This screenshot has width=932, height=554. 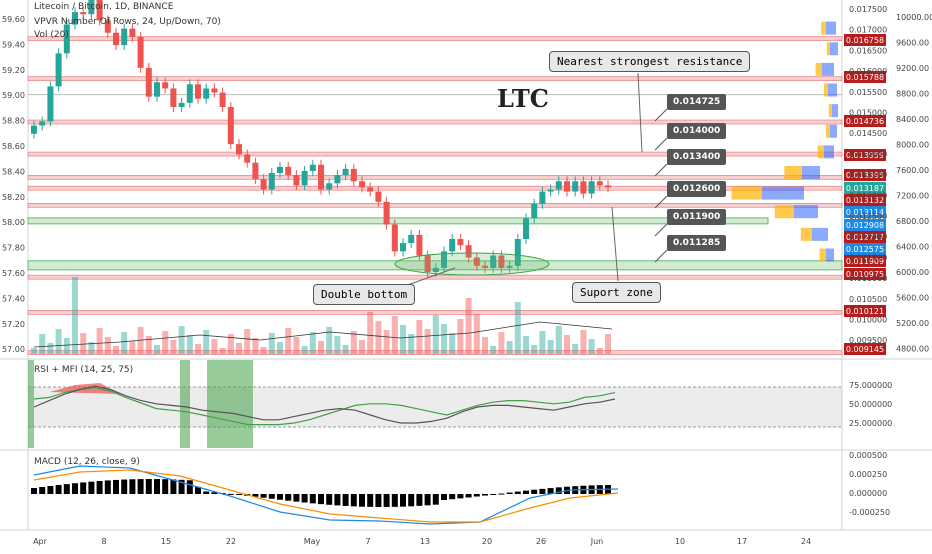 What do you see at coordinates (13, 197) in the screenshot?
I see `left-axis-label: 58.20` at bounding box center [13, 197].